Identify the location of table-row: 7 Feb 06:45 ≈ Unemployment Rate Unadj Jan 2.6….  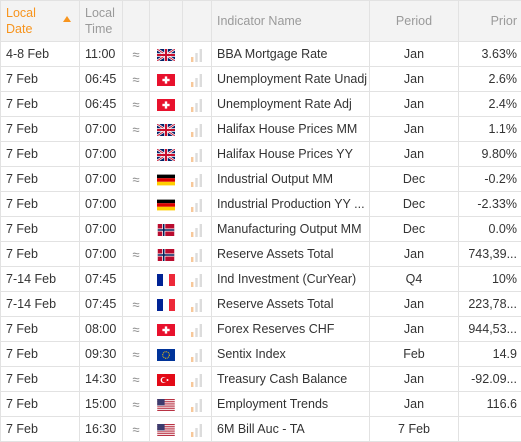
(260, 79).